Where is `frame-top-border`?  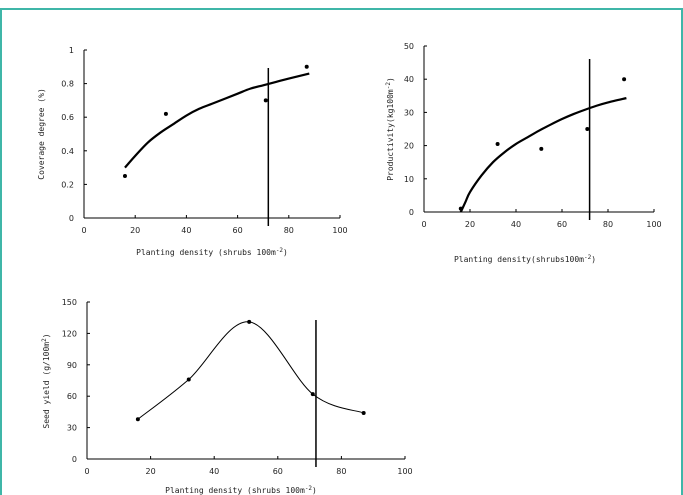
frame-top-border is located at coordinates (341, 9).